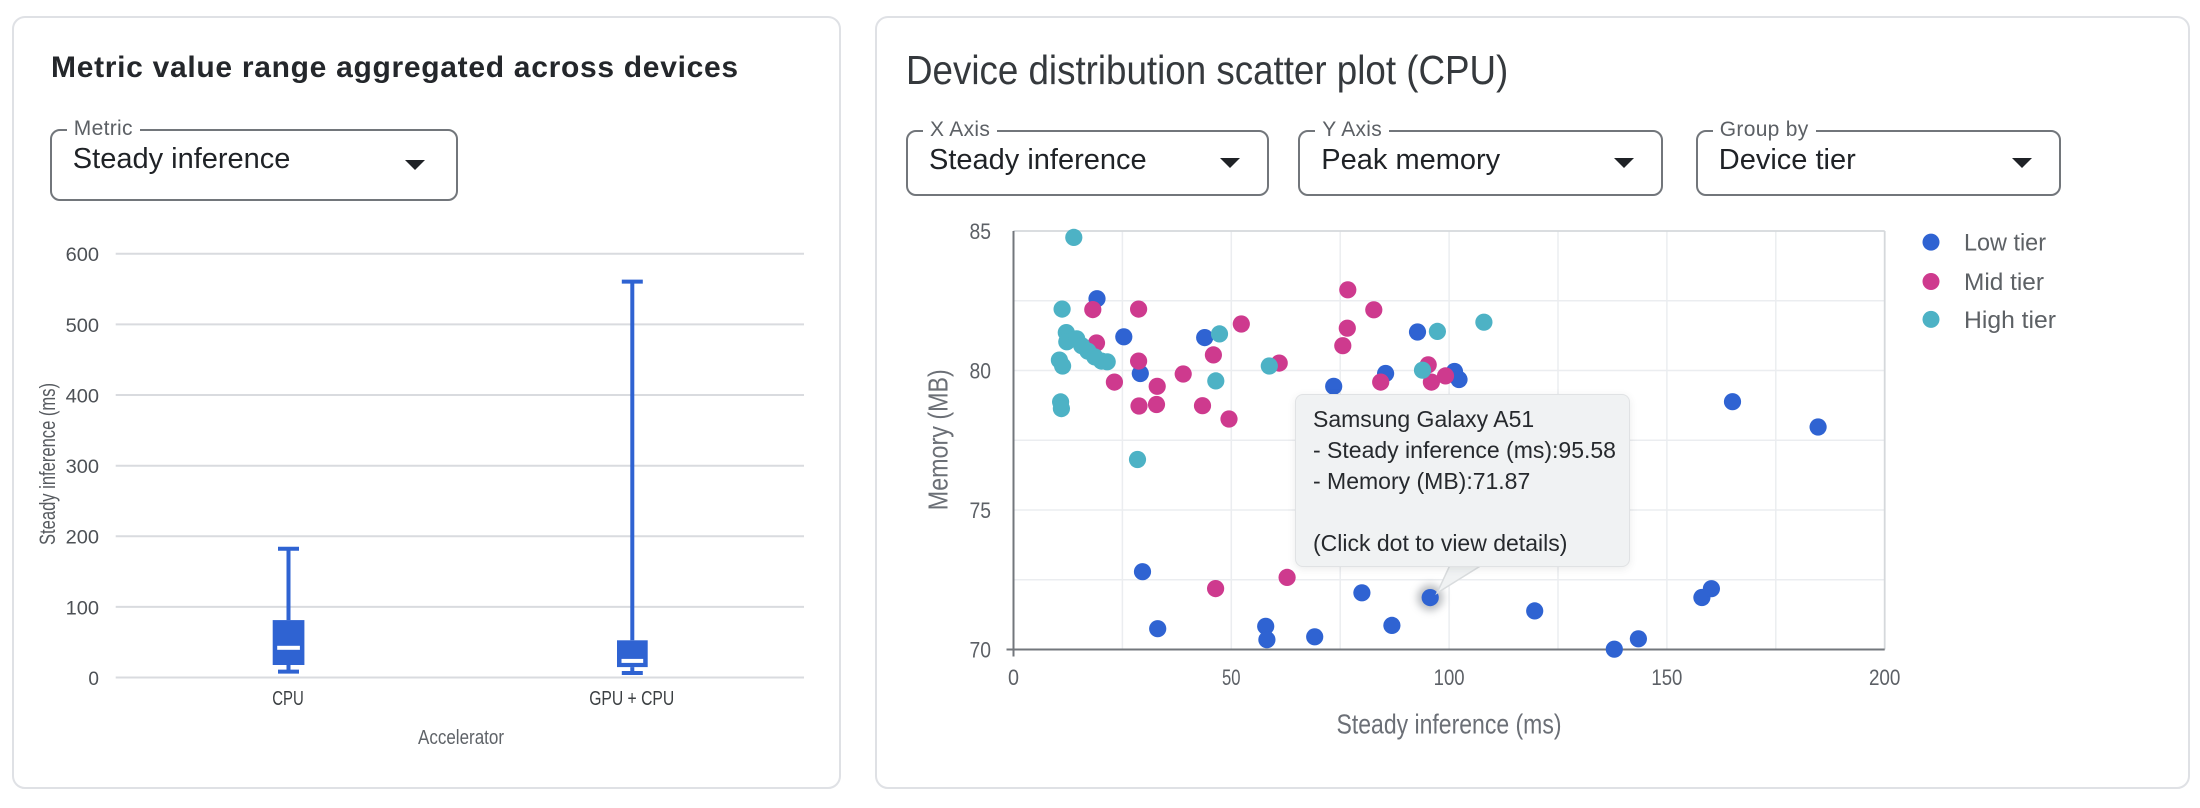  Describe the element at coordinates (82, 396) in the screenshot. I see `svg-text: 400` at that location.